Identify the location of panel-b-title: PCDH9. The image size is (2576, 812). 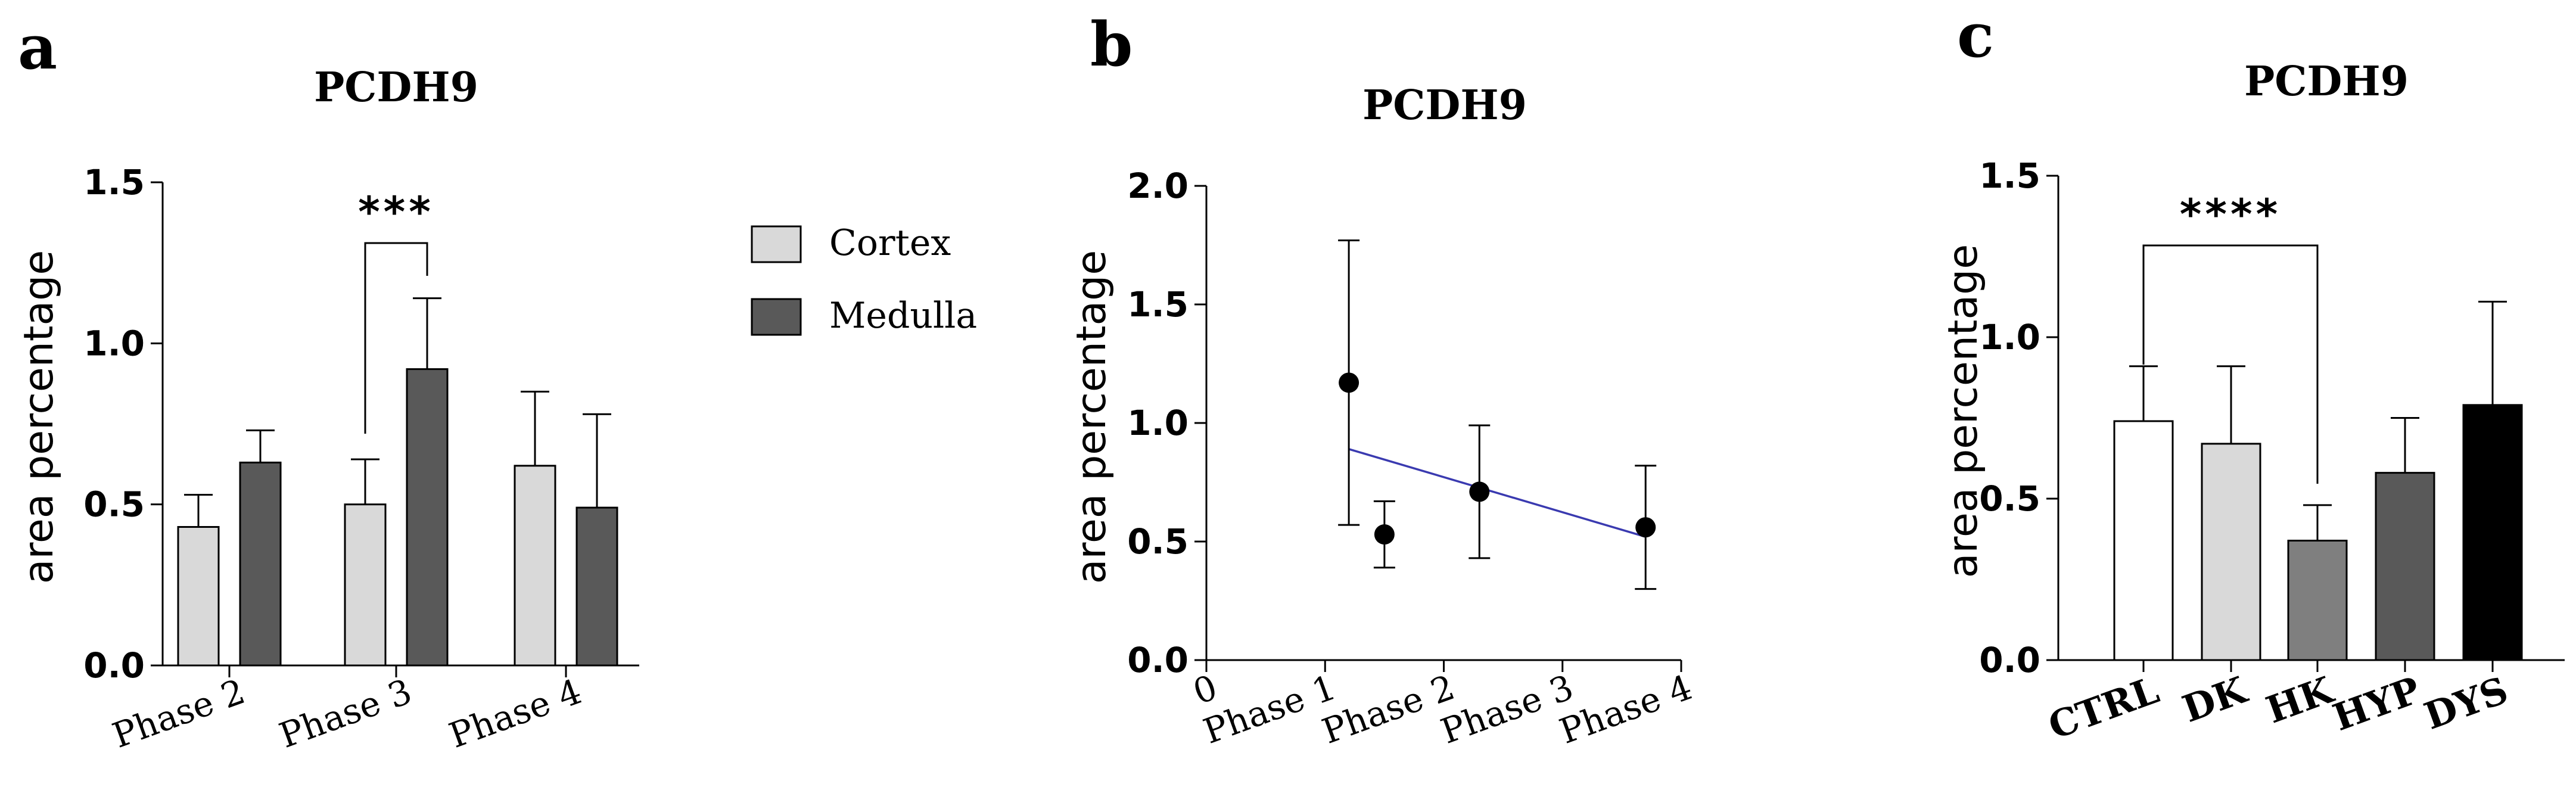
(1444, 105).